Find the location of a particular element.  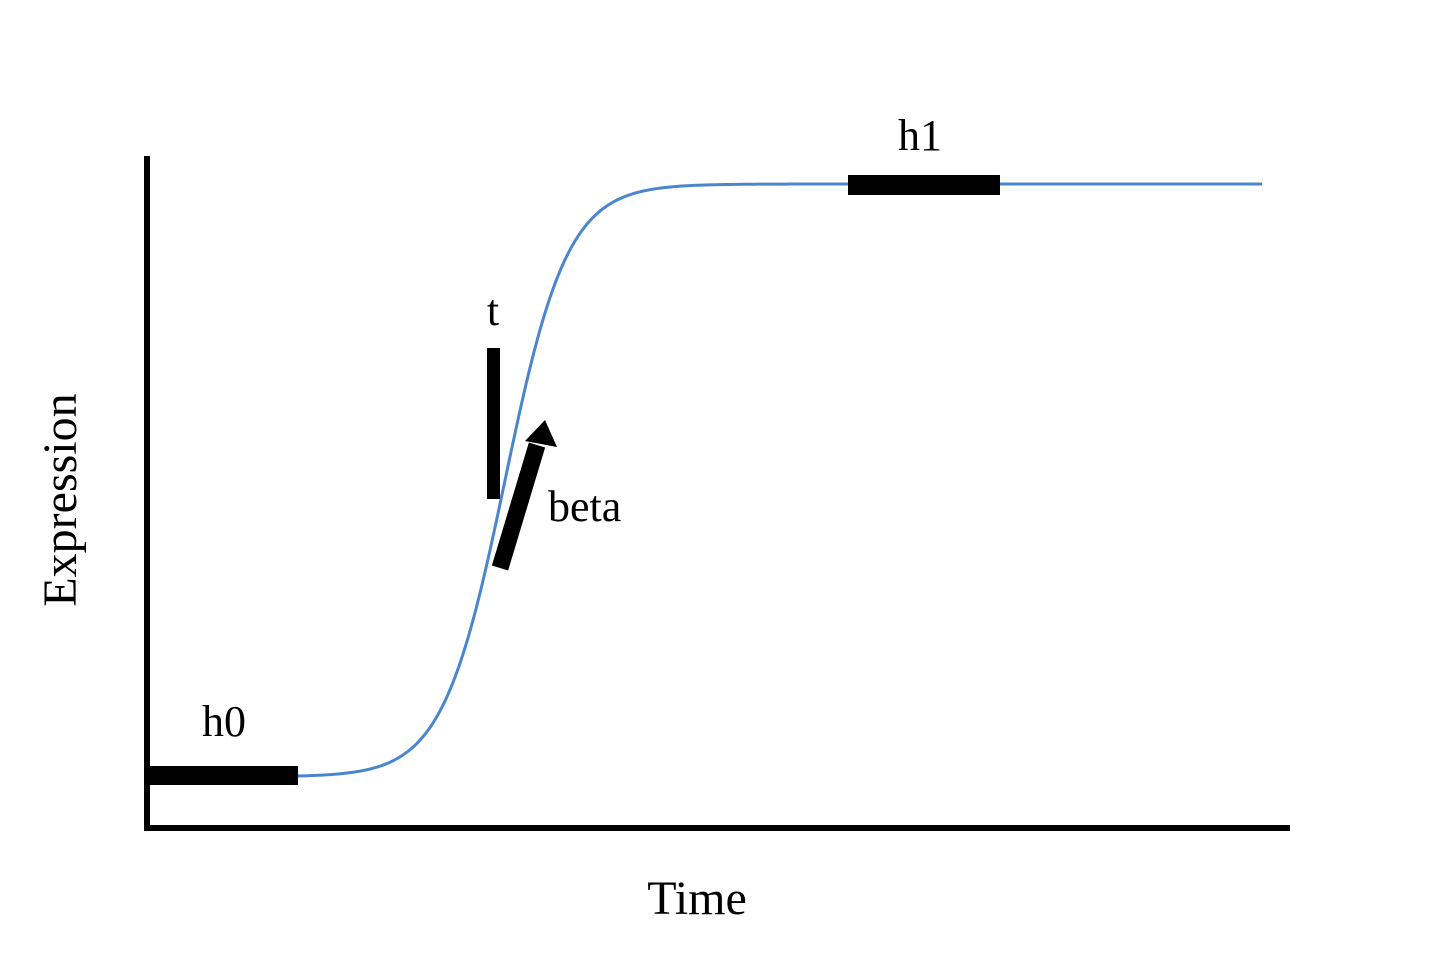

h1-marker is located at coordinates (924, 185).